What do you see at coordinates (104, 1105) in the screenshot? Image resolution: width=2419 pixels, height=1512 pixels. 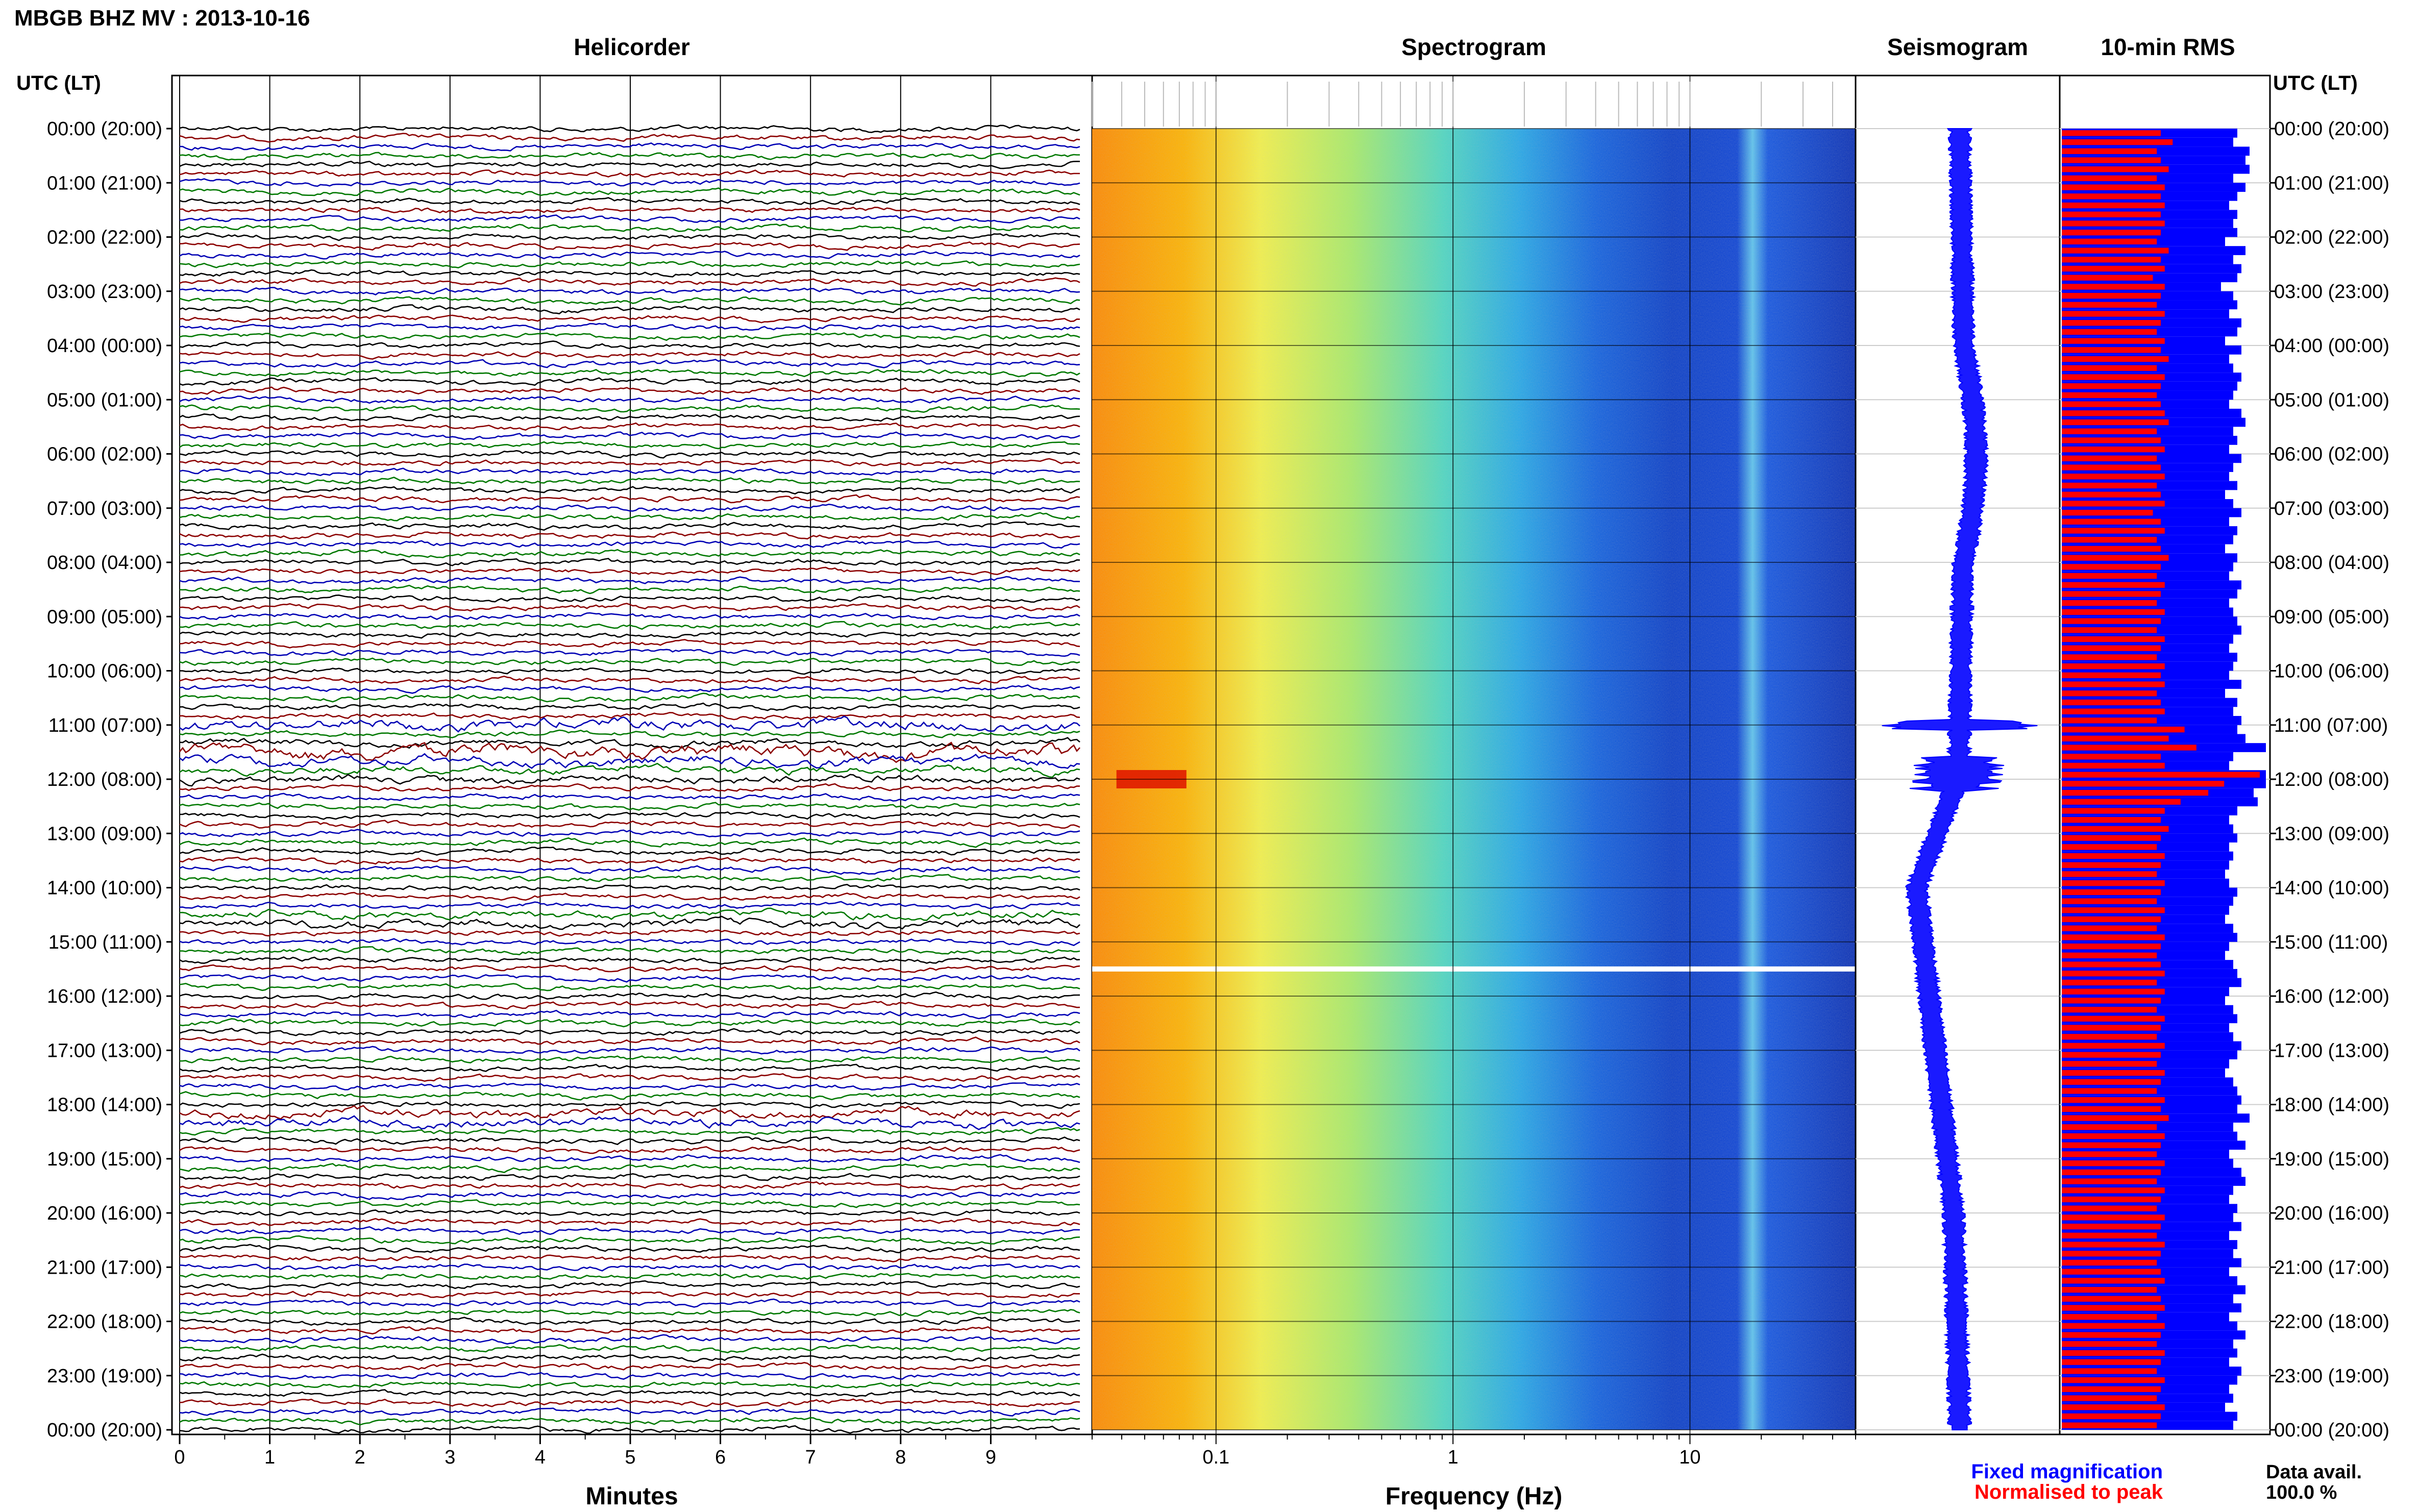 I see `time-label: 18:00 (14:00)` at bounding box center [104, 1105].